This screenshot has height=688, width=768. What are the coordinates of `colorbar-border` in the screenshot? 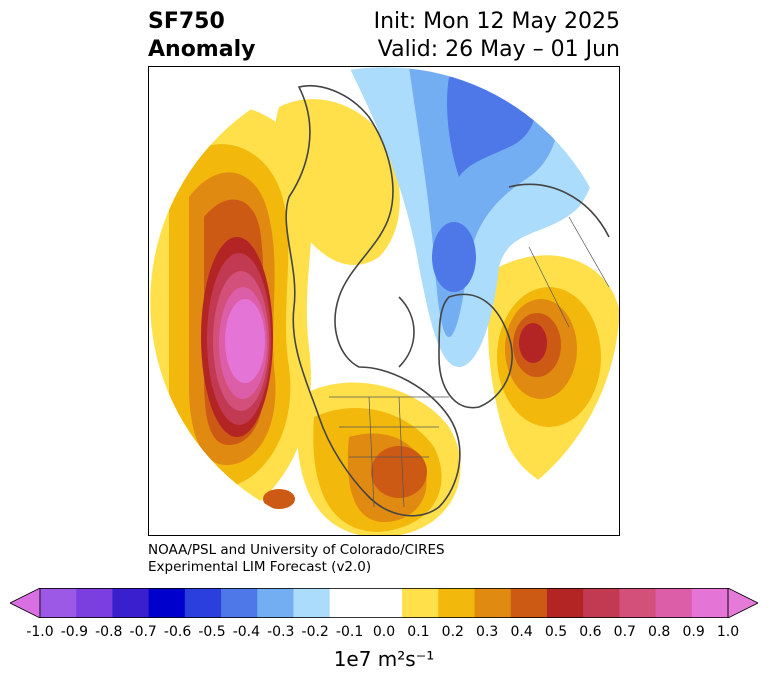 It's located at (384, 603).